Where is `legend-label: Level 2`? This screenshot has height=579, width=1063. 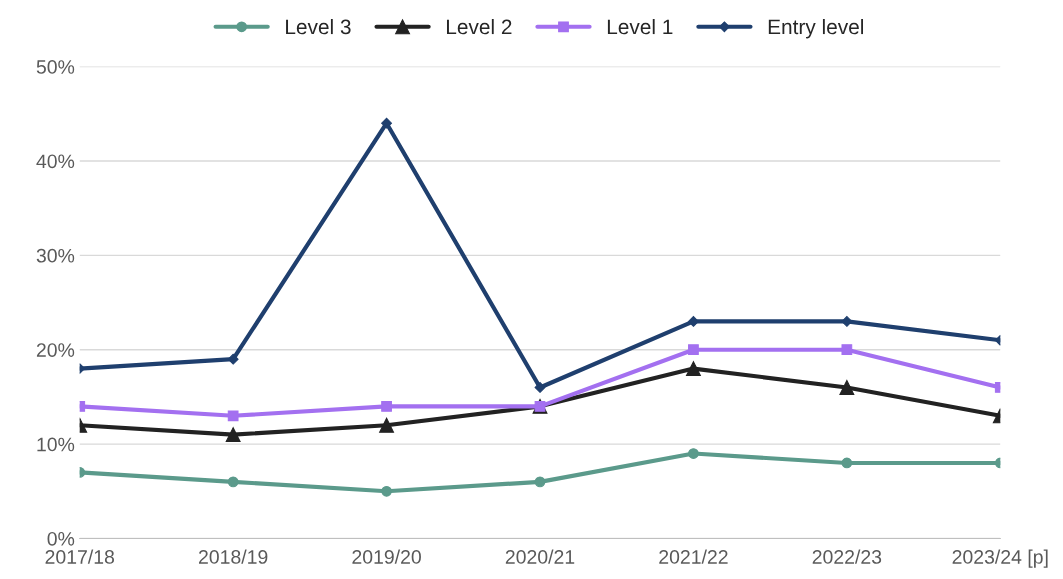
legend-label: Level 2 is located at coordinates (479, 26).